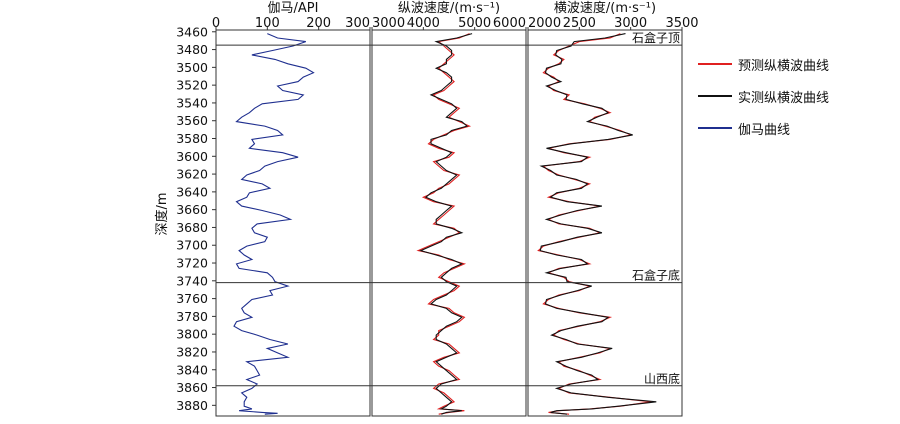 Image resolution: width=900 pixels, height=424 pixels. What do you see at coordinates (423, 23) in the screenshot?
I see `x-tick-label-1-1: 4000` at bounding box center [423, 23].